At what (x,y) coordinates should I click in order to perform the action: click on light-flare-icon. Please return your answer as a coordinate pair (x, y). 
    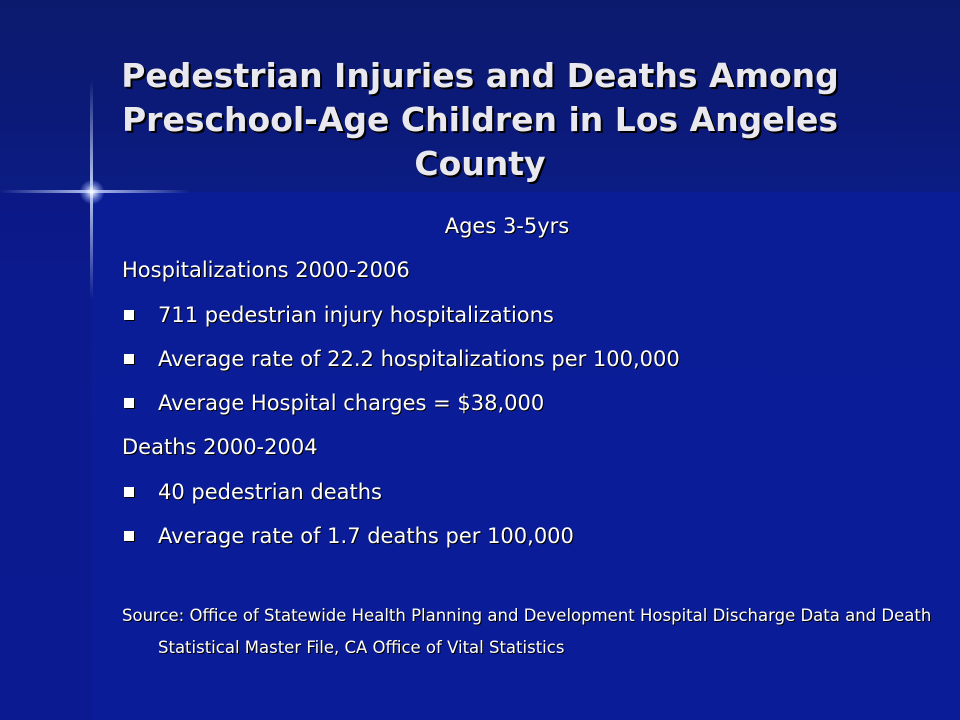
    Looking at the image, I should click on (92, 192).